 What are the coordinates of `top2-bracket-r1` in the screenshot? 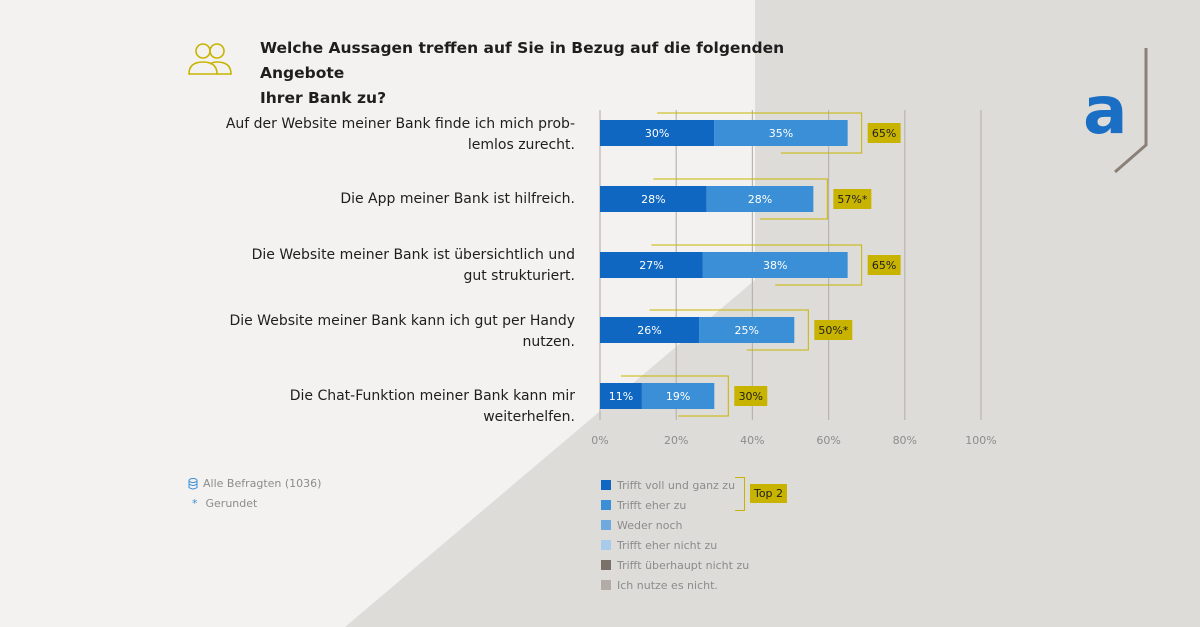 It's located at (760, 133).